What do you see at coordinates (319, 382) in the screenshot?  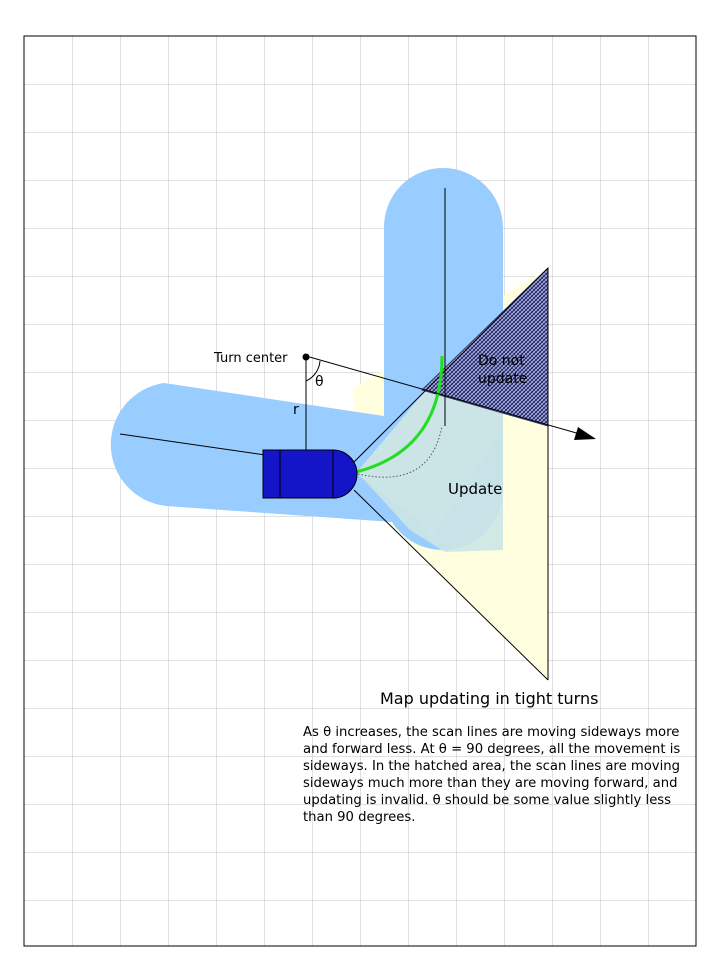 I see `theta-label: θ` at bounding box center [319, 382].